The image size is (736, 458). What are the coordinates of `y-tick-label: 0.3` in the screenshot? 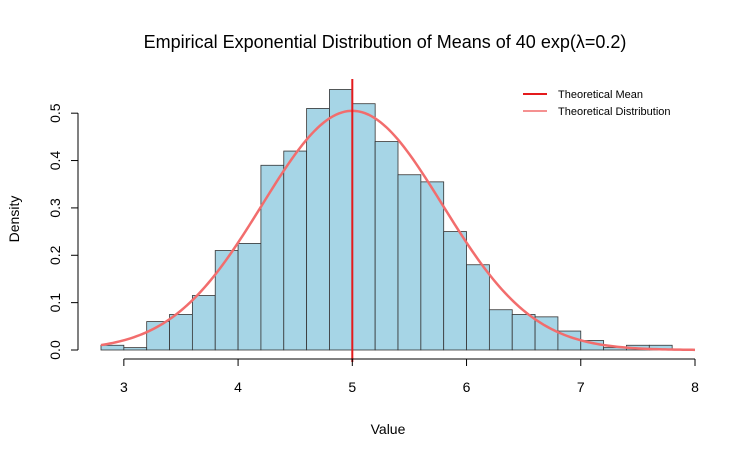 It's located at (55, 208).